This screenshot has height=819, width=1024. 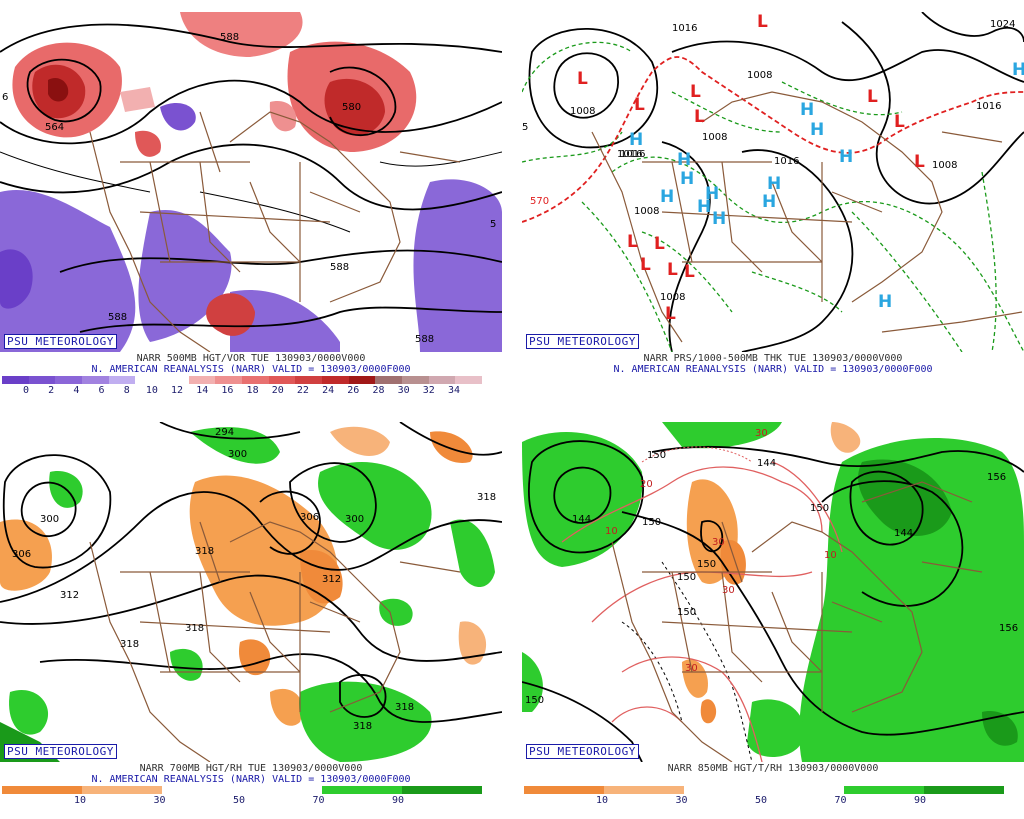 What do you see at coordinates (611, 531) in the screenshot?
I see `temperature-label: 10` at bounding box center [611, 531].